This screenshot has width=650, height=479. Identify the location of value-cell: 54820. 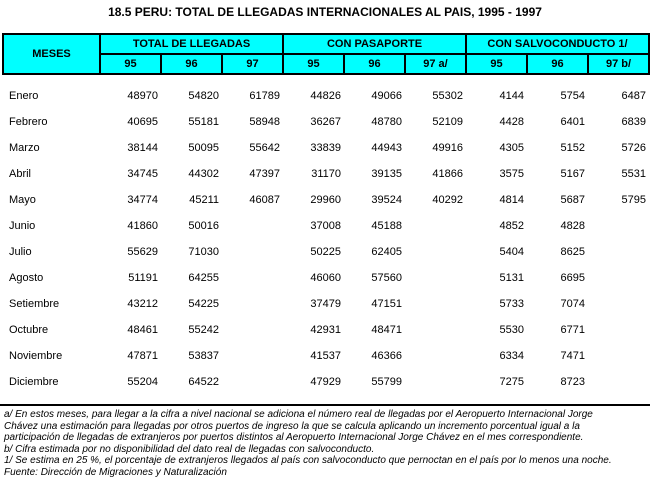
(203, 96).